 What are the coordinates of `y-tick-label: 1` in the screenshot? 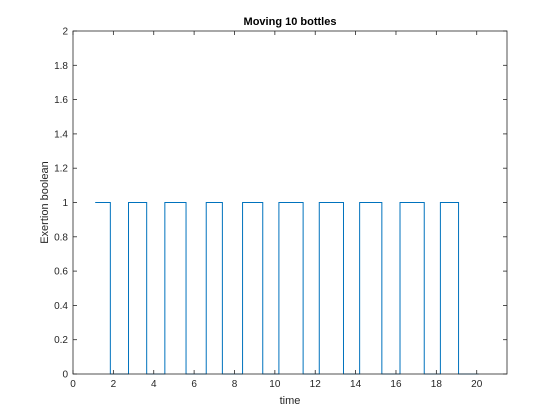 It's located at (65, 203).